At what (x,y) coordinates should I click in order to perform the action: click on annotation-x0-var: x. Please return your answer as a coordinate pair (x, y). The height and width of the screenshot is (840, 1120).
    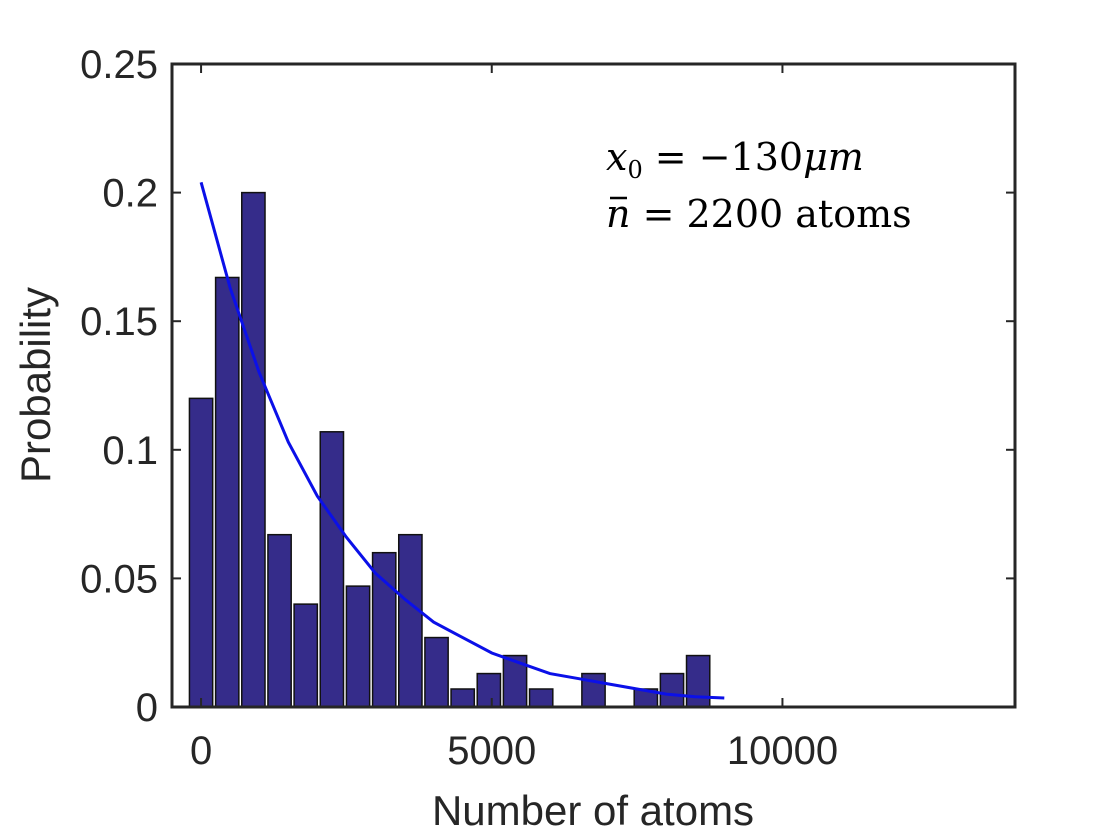
    Looking at the image, I should click on (616, 157).